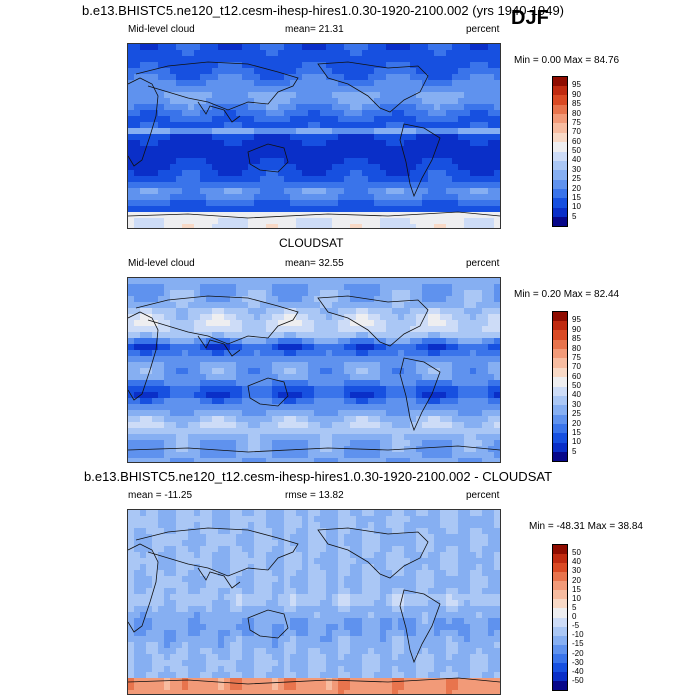 The width and height of the screenshot is (700, 700). I want to click on panel-1-right-label: percent, so click(483, 29).